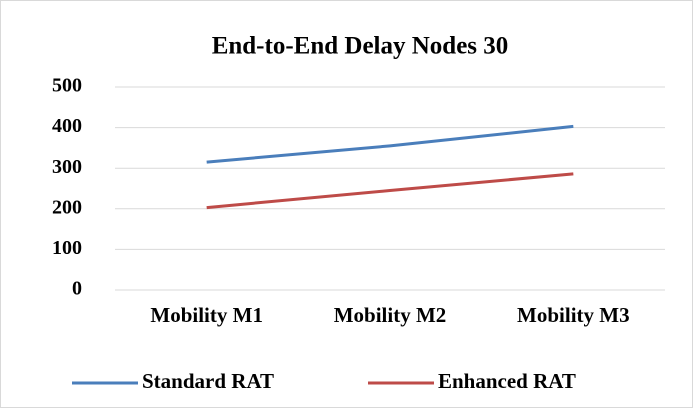 The width and height of the screenshot is (693, 408). Describe the element at coordinates (77, 289) in the screenshot. I see `y-tick-label: 0` at that location.